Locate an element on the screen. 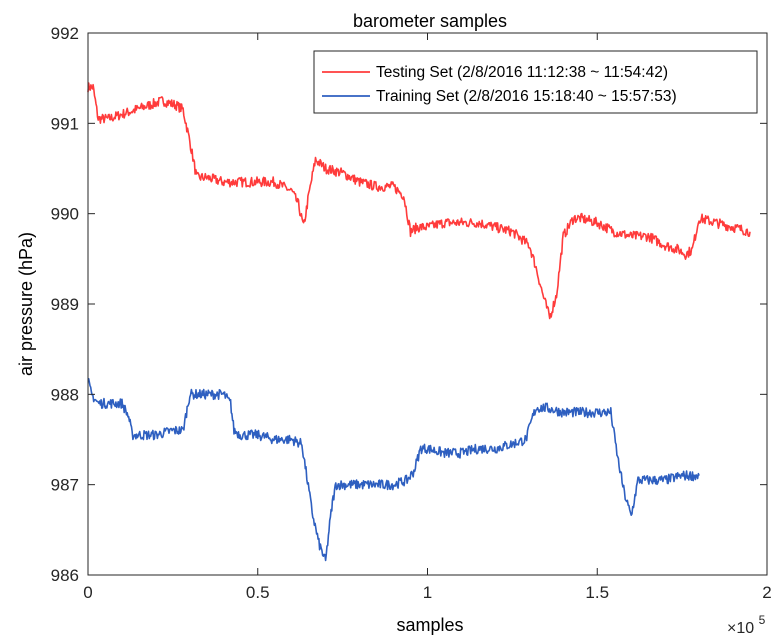  x-exponent-power: 5 is located at coordinates (762, 620).